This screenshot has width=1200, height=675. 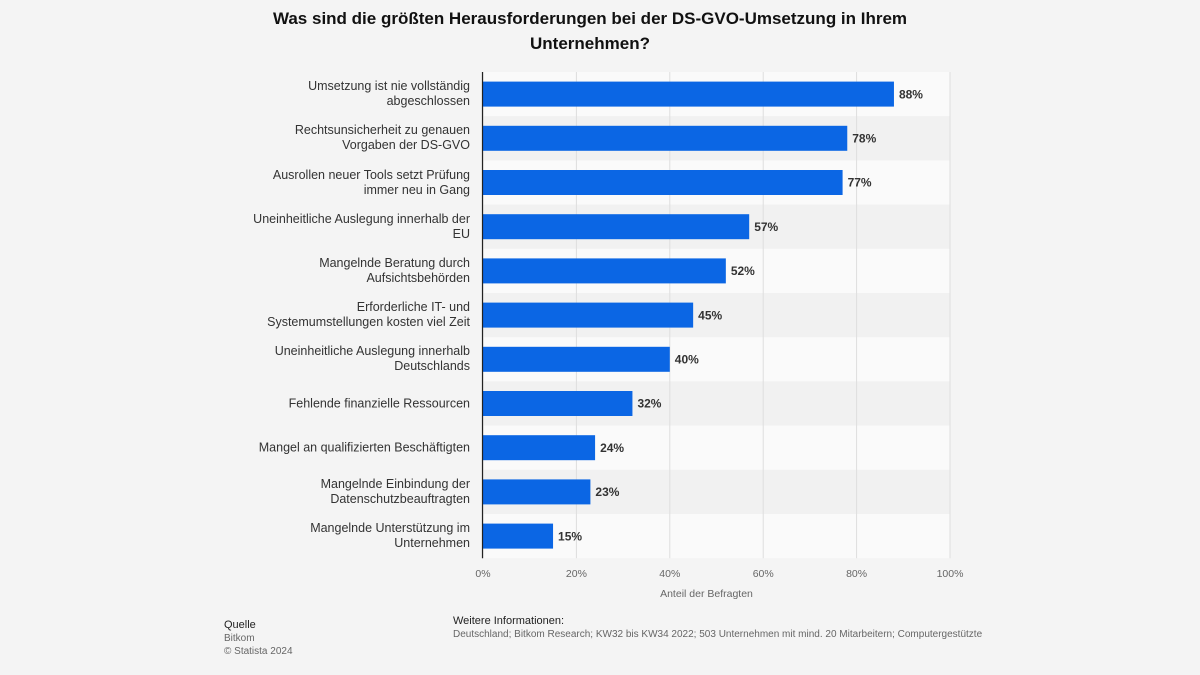 What do you see at coordinates (911, 94) in the screenshot?
I see `value-label: 88%` at bounding box center [911, 94].